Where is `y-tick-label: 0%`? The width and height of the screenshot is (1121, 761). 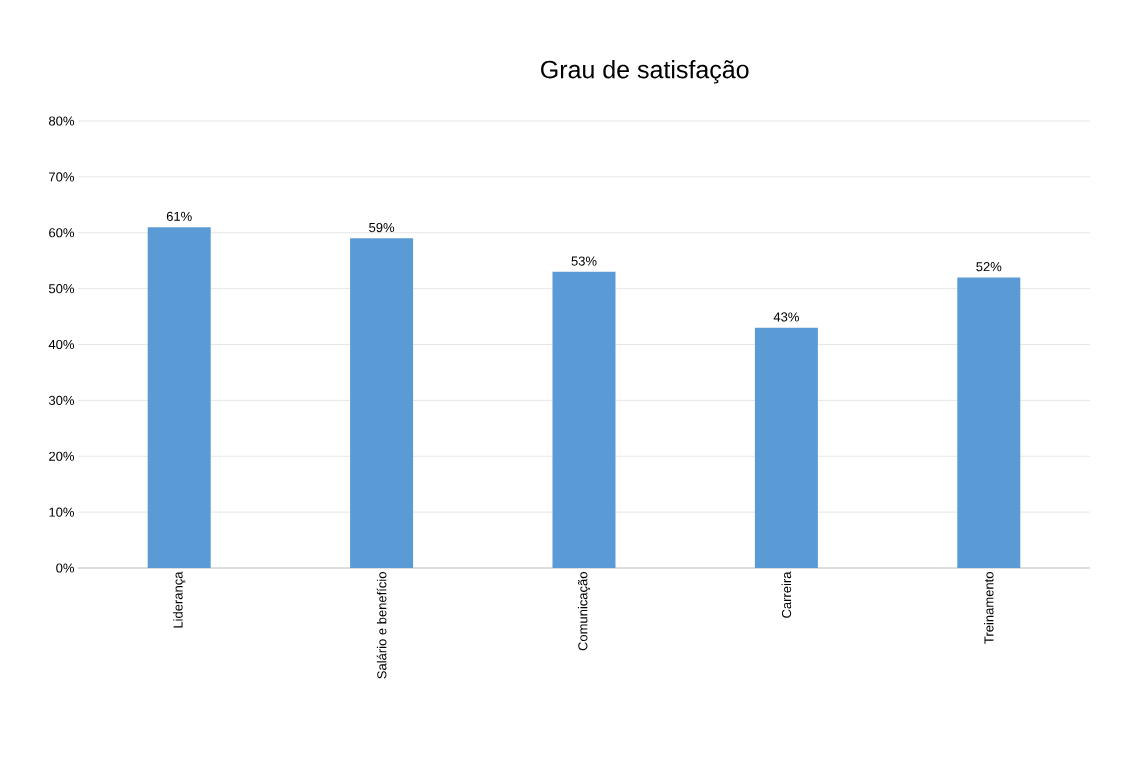 y-tick-label: 0% is located at coordinates (65, 568).